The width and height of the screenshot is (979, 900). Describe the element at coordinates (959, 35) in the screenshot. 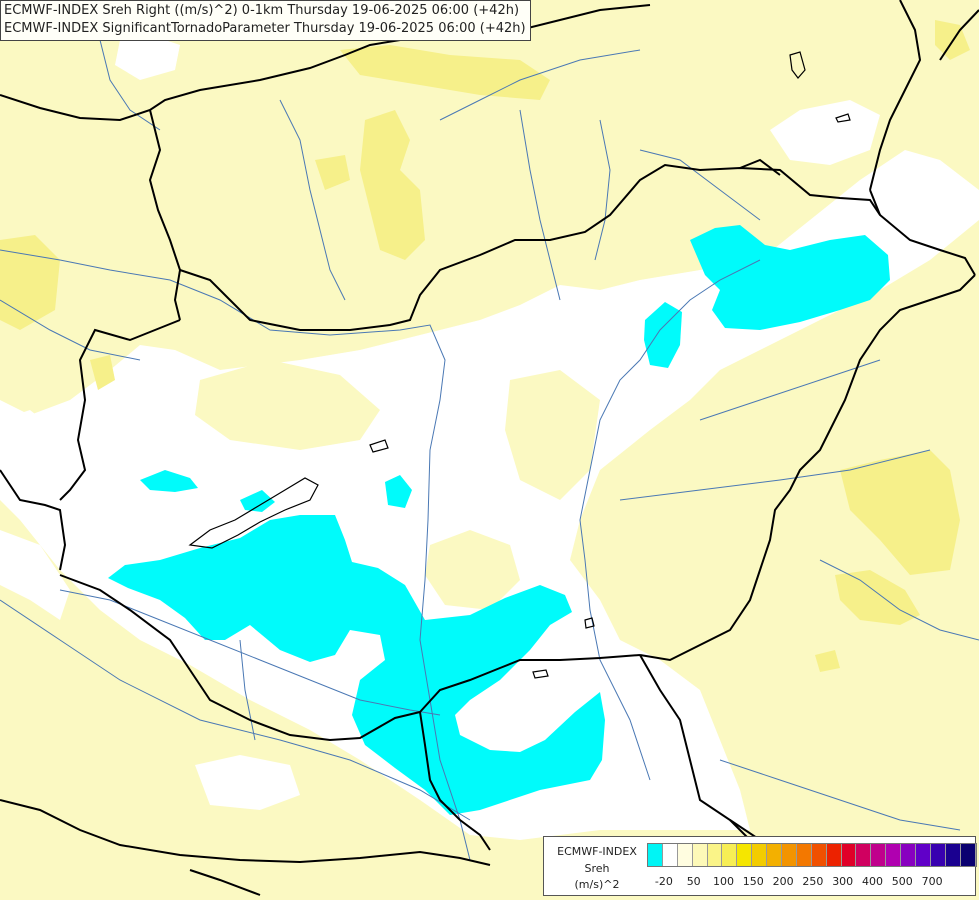

I see `border-ro-md` at that location.